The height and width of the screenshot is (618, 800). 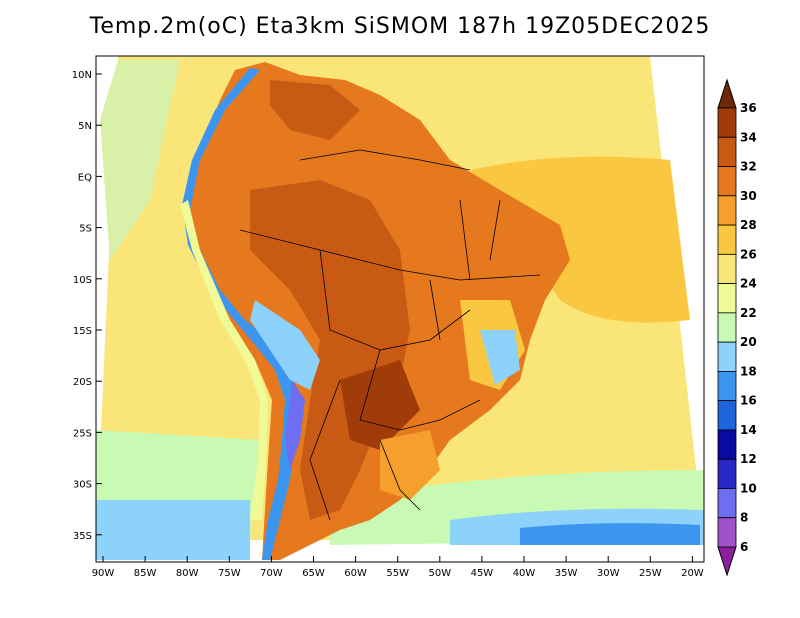 What do you see at coordinates (748, 284) in the screenshot?
I see `colorbar-tick-label: 24` at bounding box center [748, 284].